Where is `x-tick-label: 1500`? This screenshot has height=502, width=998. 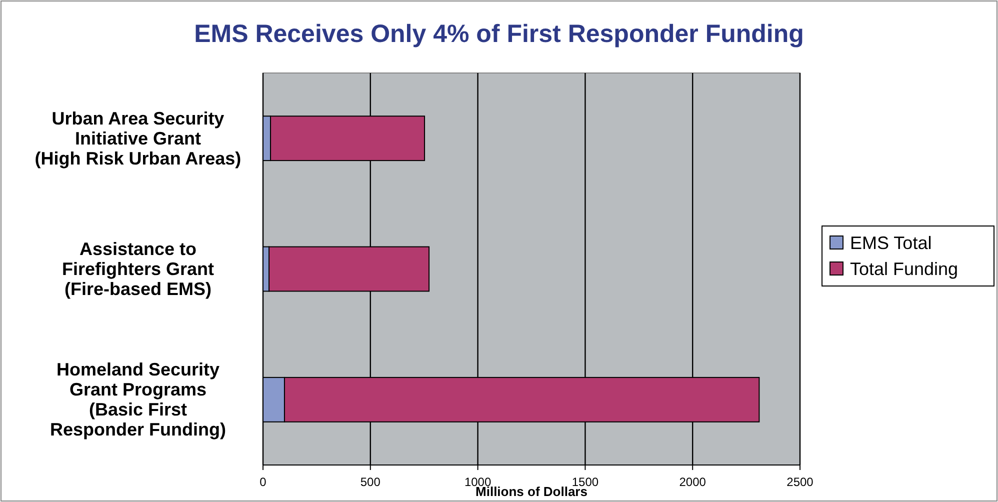
x-tick-label: 1500 is located at coordinates (585, 482).